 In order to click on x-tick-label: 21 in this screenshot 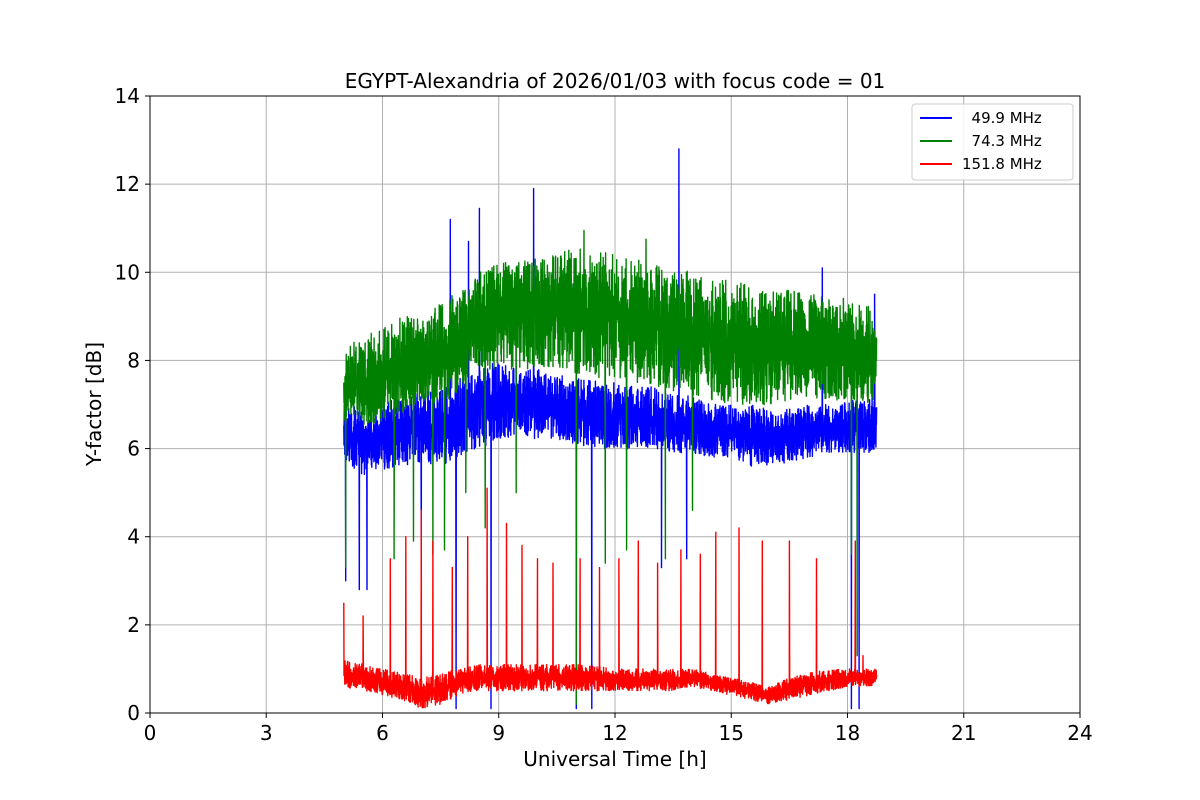, I will do `click(963, 733)`.